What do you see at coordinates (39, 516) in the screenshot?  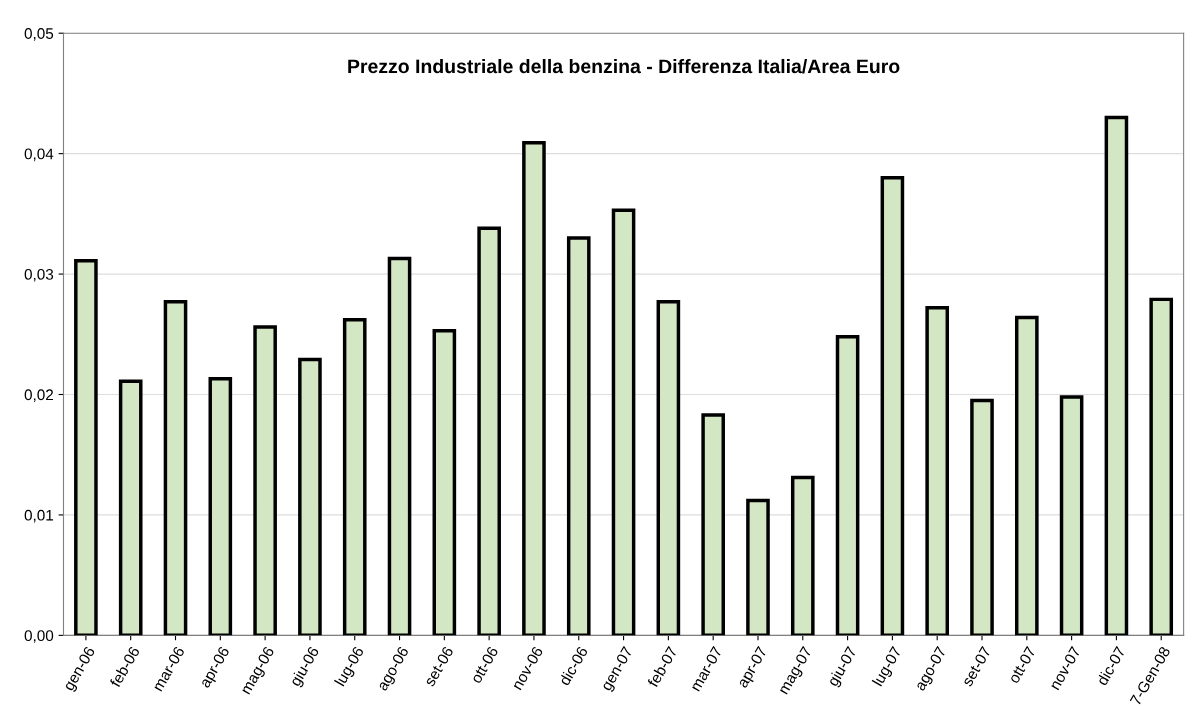 I see `y-tick-label: 0,01` at bounding box center [39, 516].